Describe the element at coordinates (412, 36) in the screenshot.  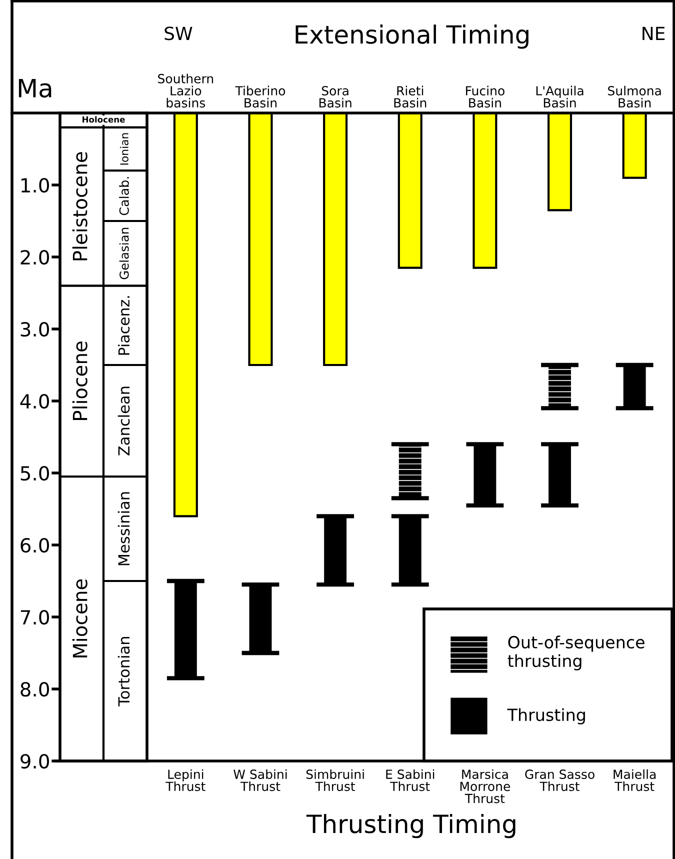
I see `chart-title: Extensional Timing` at that location.